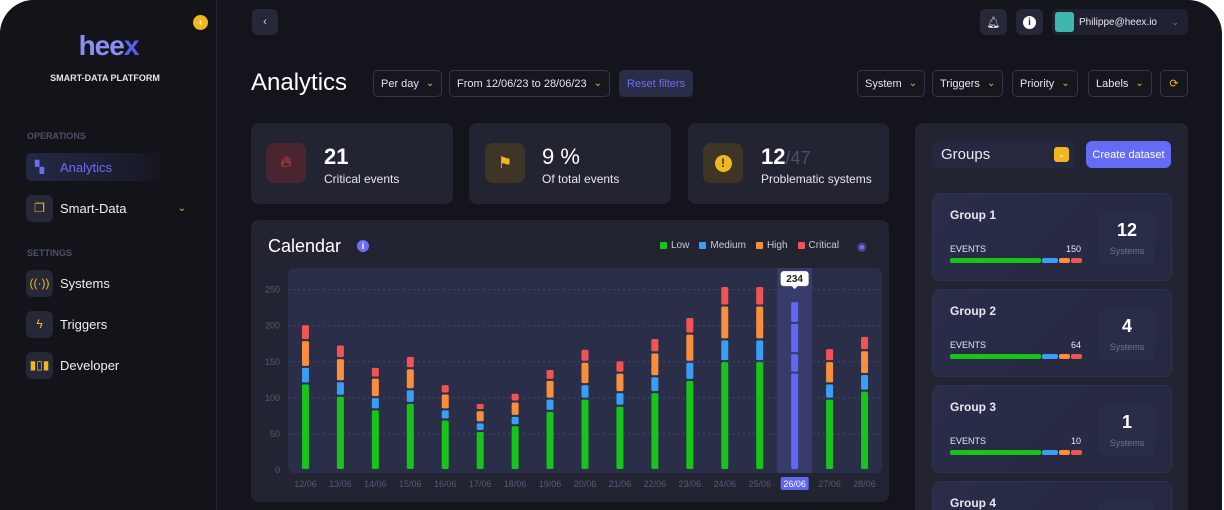 The image size is (1224, 510). I want to click on system-filter: System ⌄, so click(891, 83).